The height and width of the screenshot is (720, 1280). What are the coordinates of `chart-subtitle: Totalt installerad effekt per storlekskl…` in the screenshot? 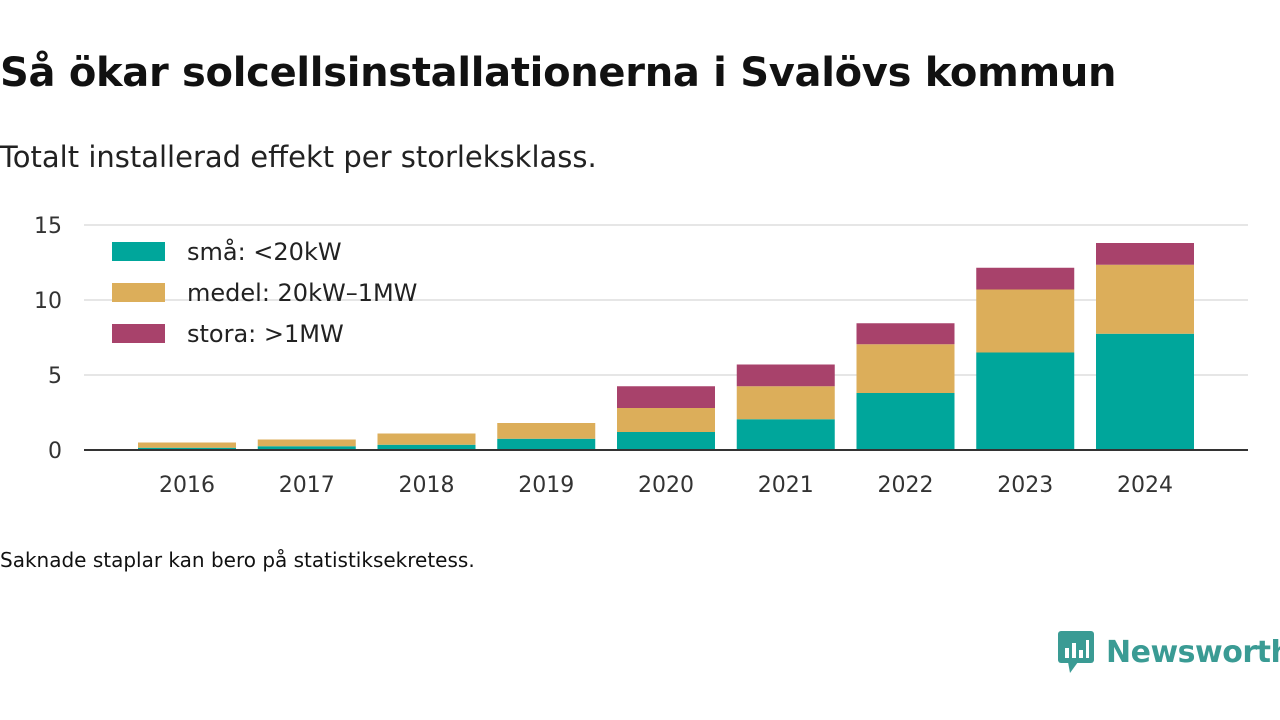 It's located at (298, 157).